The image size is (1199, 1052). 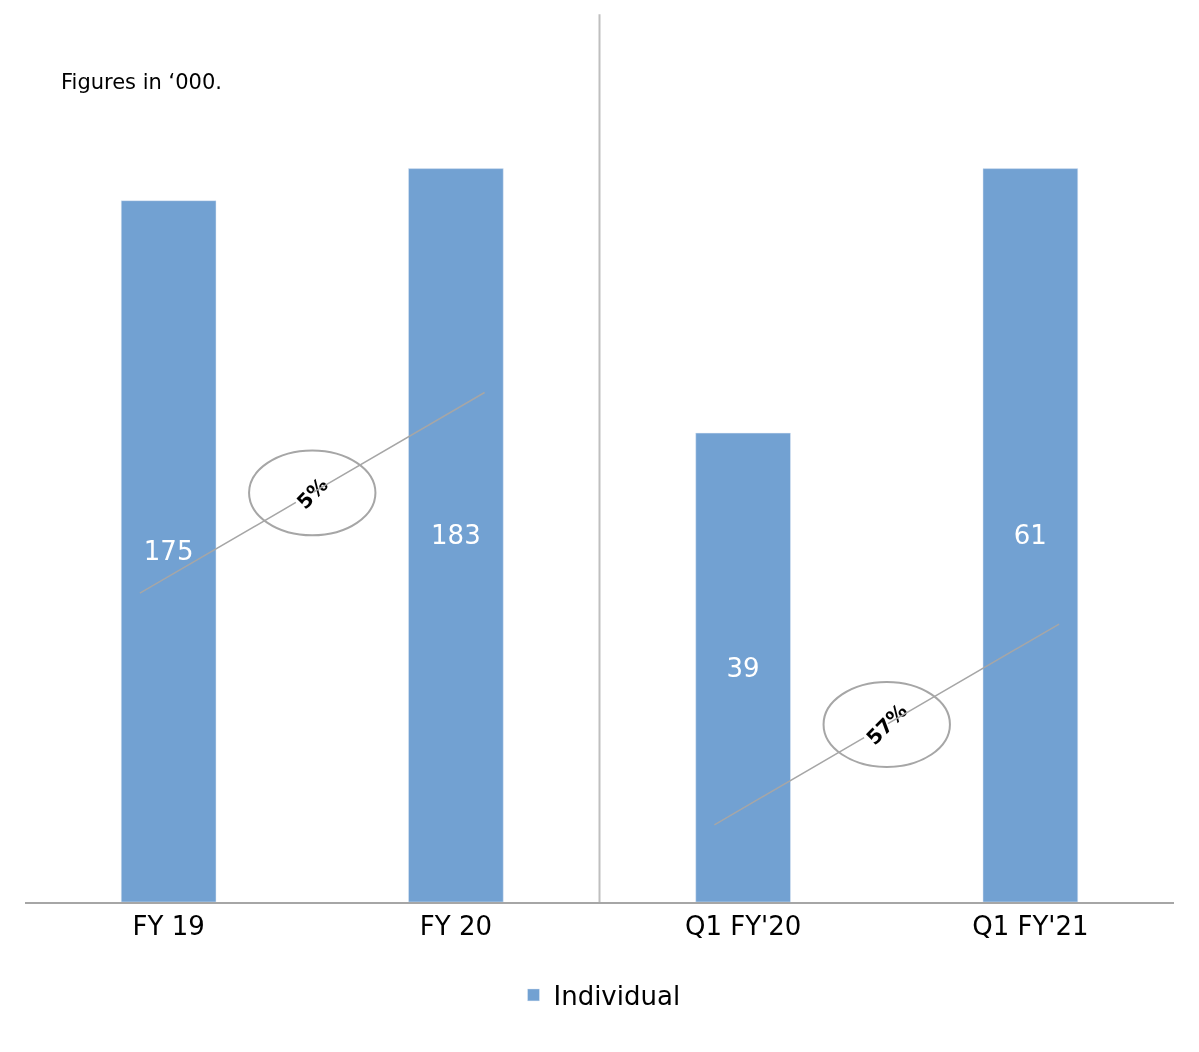 What do you see at coordinates (168, 551) in the screenshot?
I see `data-label: 175` at bounding box center [168, 551].